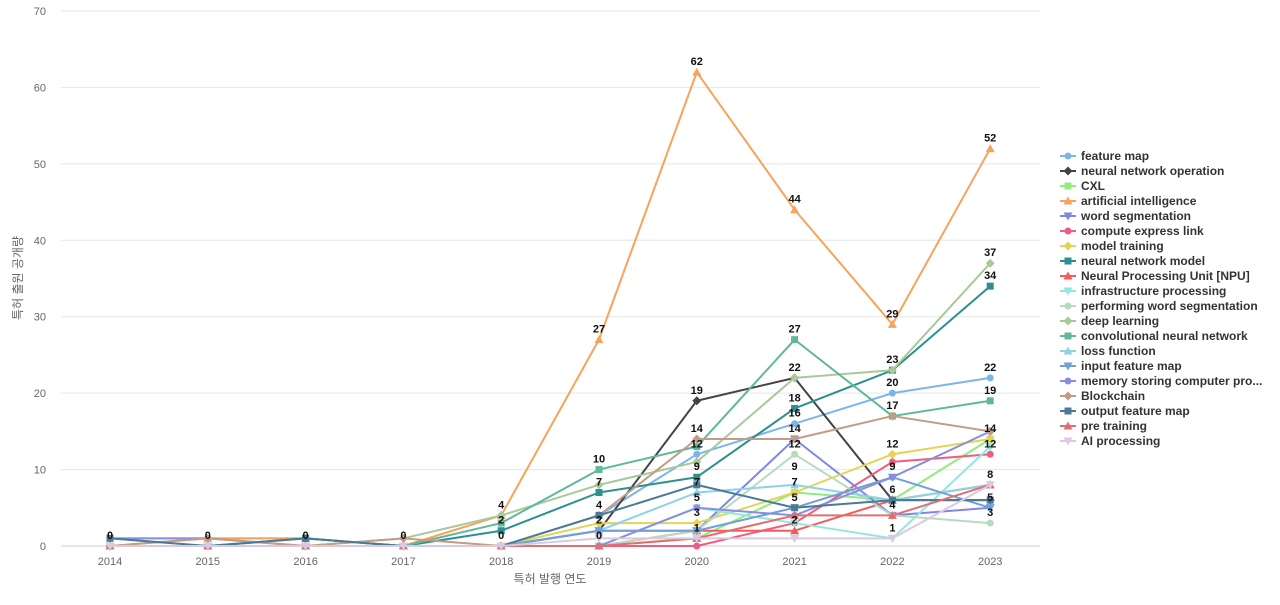 The image size is (1280, 605). What do you see at coordinates (1068, 231) in the screenshot?
I see `legend-marker` at bounding box center [1068, 231].